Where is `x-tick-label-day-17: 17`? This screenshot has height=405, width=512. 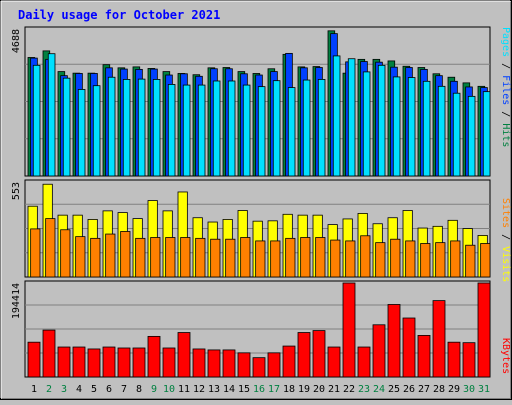
x-tick-label-day-17: 17 is located at coordinates (274, 389).